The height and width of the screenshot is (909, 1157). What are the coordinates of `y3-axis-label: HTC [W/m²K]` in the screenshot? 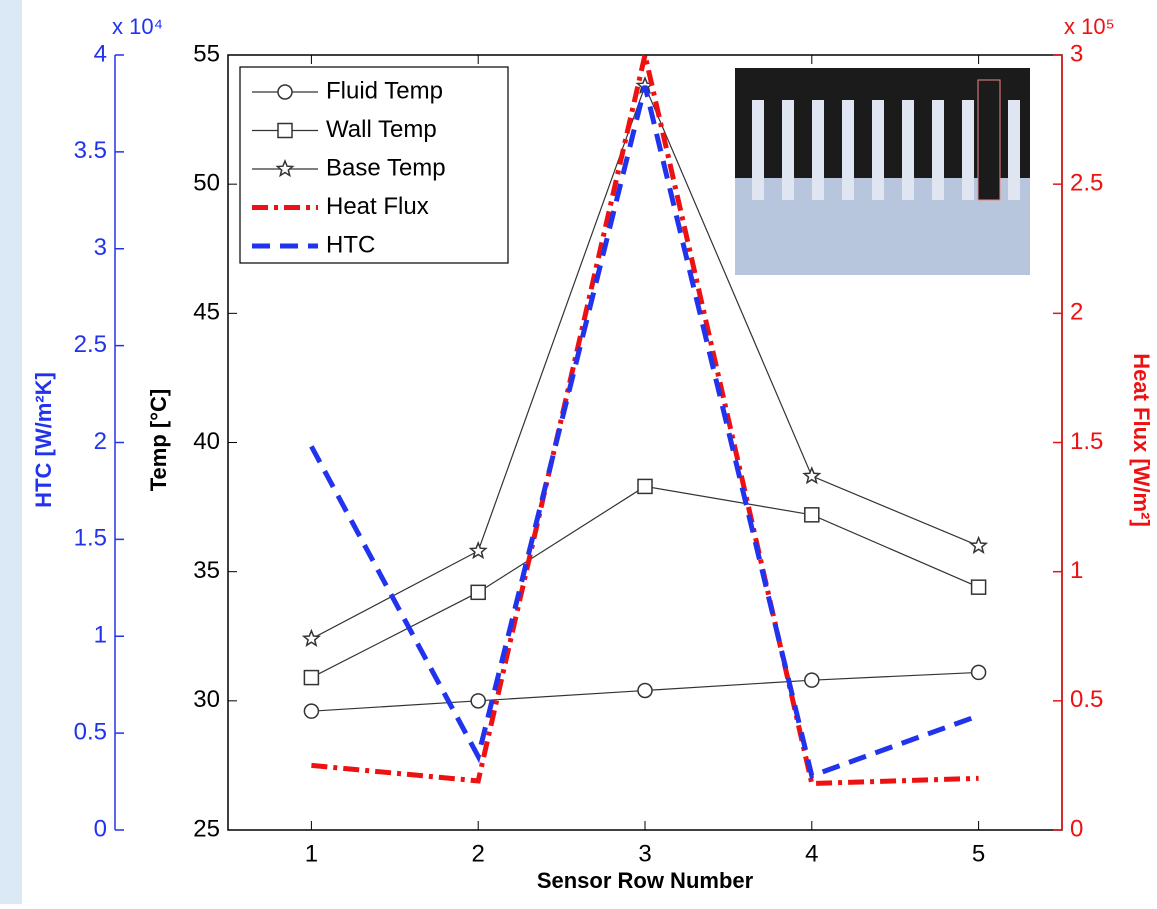 It's located at (43, 440).